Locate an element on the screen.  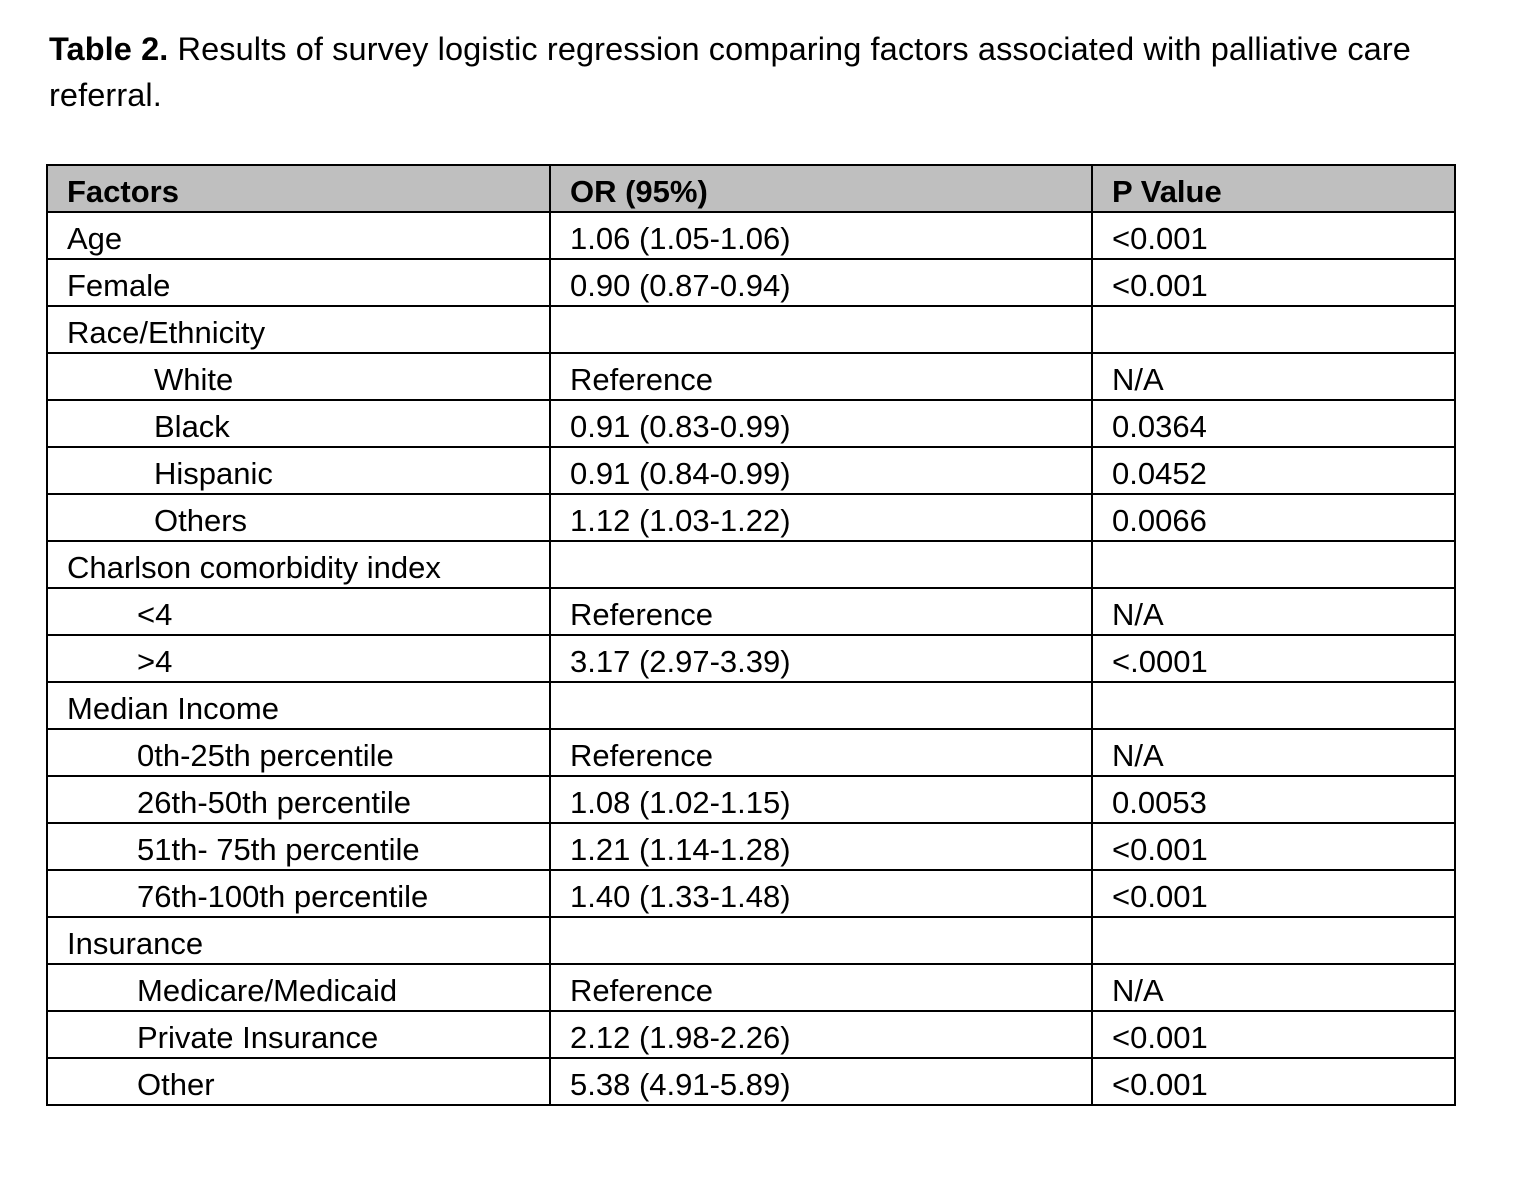
table-row-group-header: Insurance is located at coordinates (751, 940).